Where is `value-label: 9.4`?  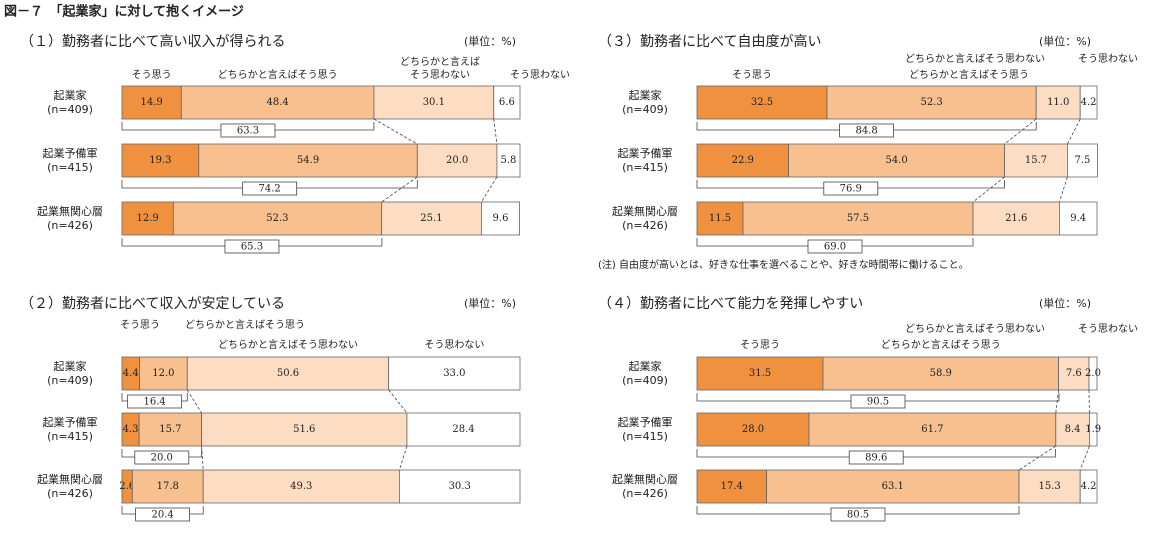 value-label: 9.4 is located at coordinates (1078, 218).